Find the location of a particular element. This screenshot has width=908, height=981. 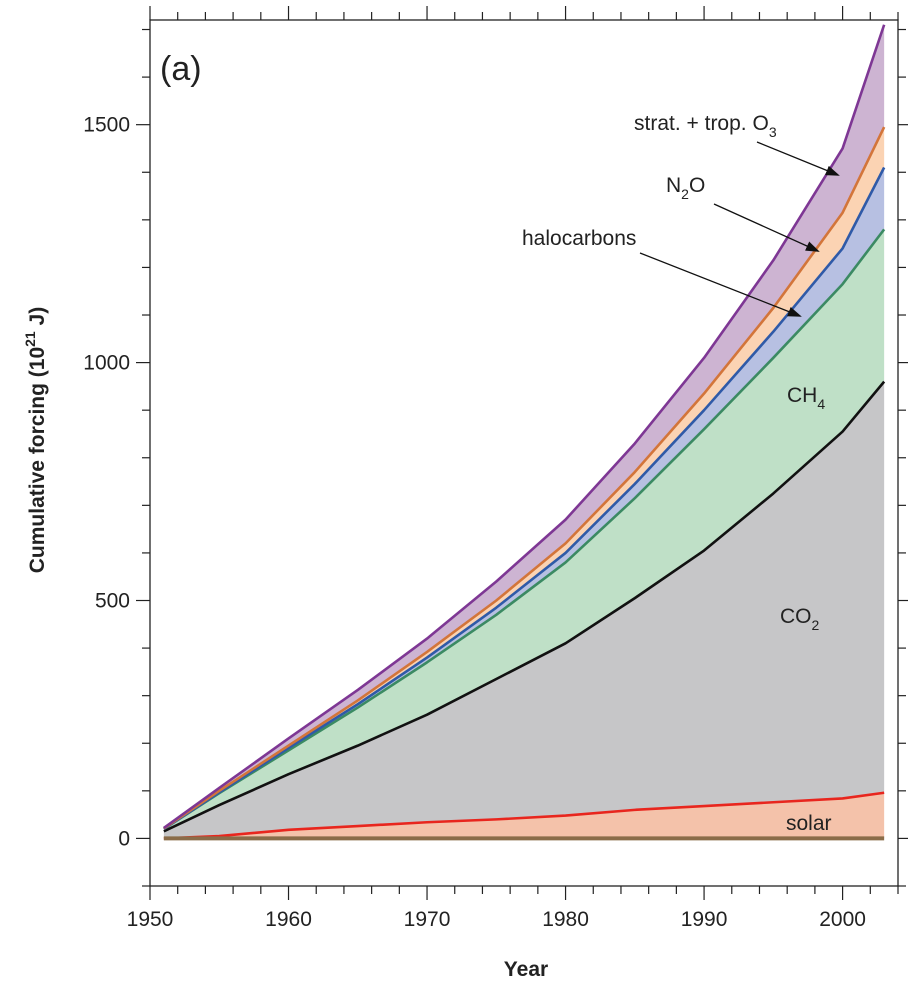

annotation-o3-main: strat. + trop. O is located at coordinates (701, 123).